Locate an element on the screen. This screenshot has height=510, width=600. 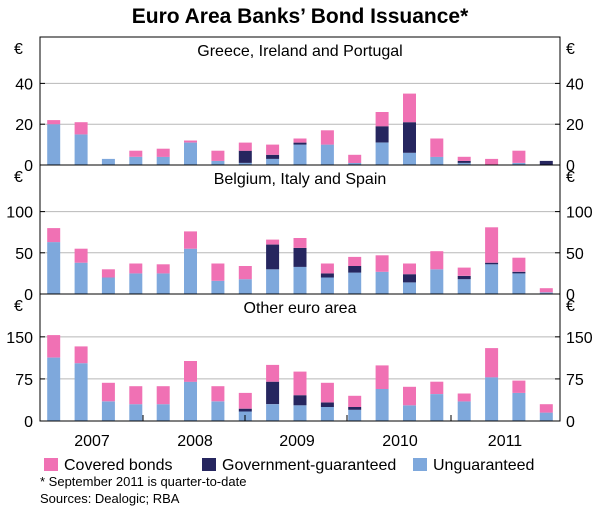
legend-item-government: Government-guaranteed is located at coordinates (299, 465).